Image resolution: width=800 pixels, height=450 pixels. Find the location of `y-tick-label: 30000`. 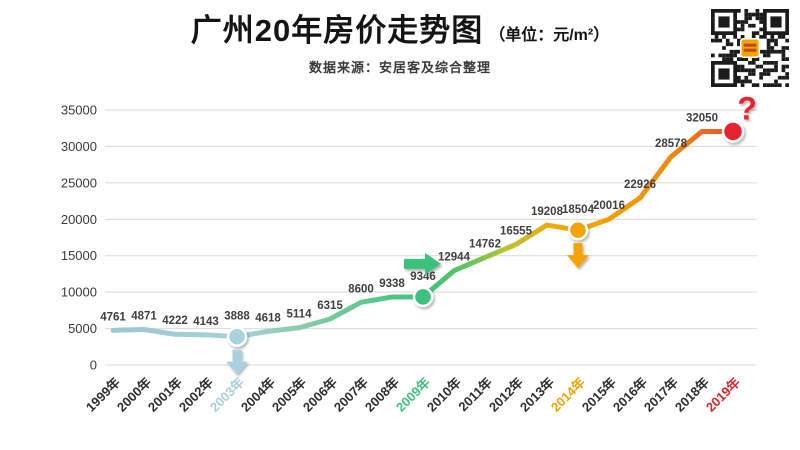

y-tick-label: 30000 is located at coordinates (79, 146).